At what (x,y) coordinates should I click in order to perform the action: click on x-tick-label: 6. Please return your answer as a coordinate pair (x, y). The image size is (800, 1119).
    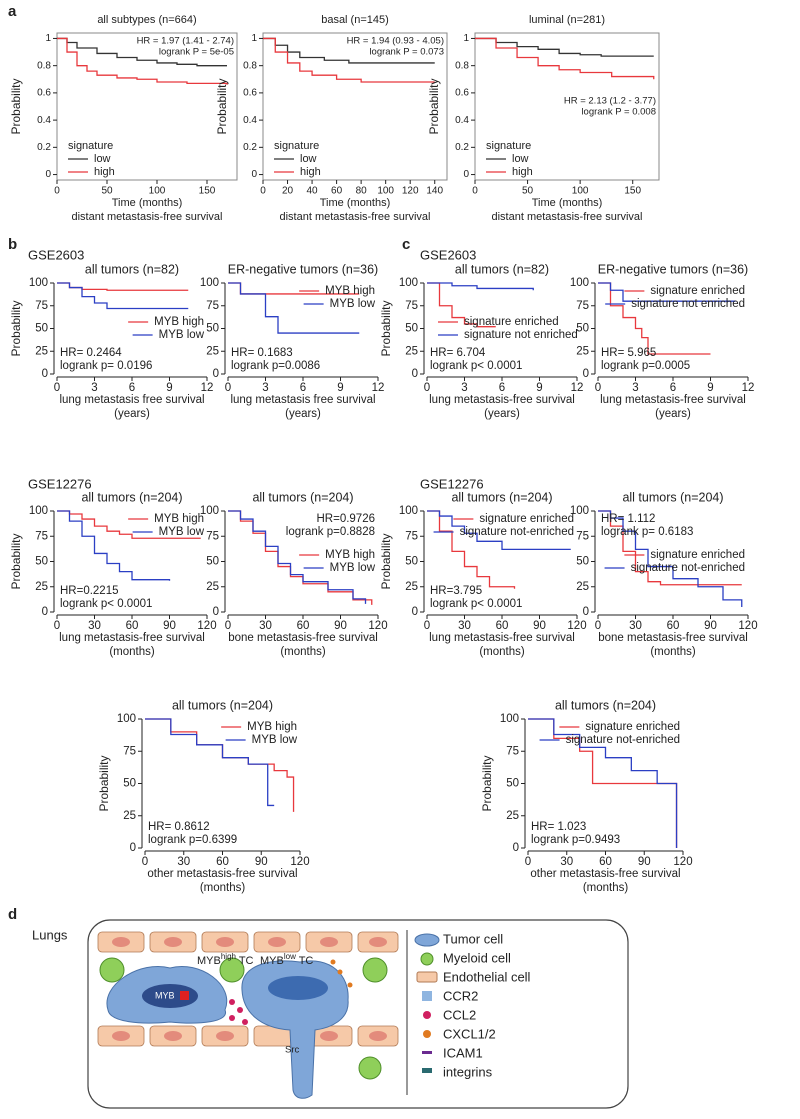
    Looking at the image, I should click on (673, 388).